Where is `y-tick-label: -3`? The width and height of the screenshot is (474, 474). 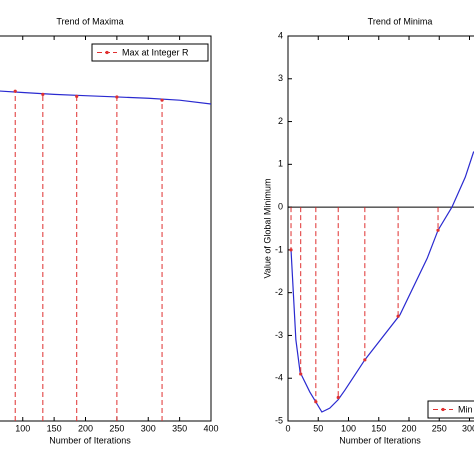 y-tick-label: -3 is located at coordinates (279, 335).